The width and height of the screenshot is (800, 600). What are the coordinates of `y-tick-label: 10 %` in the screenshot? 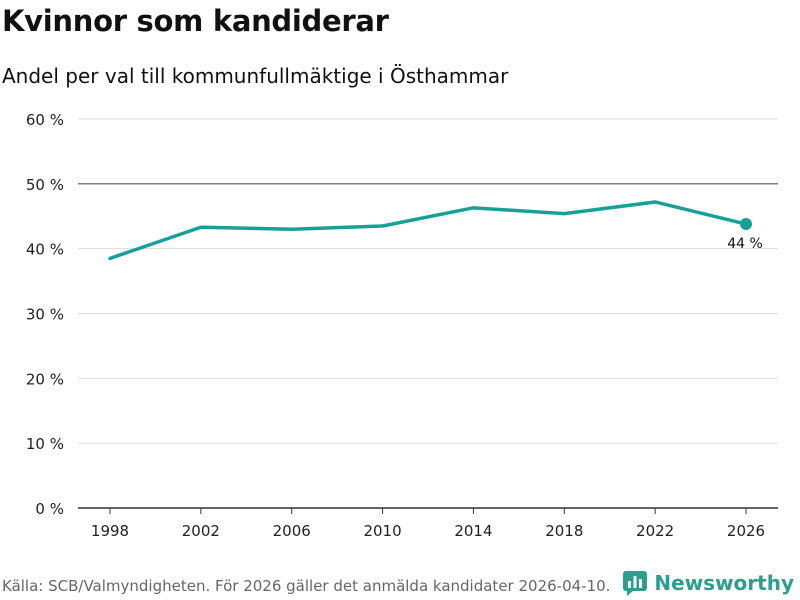 It's located at (45, 444).